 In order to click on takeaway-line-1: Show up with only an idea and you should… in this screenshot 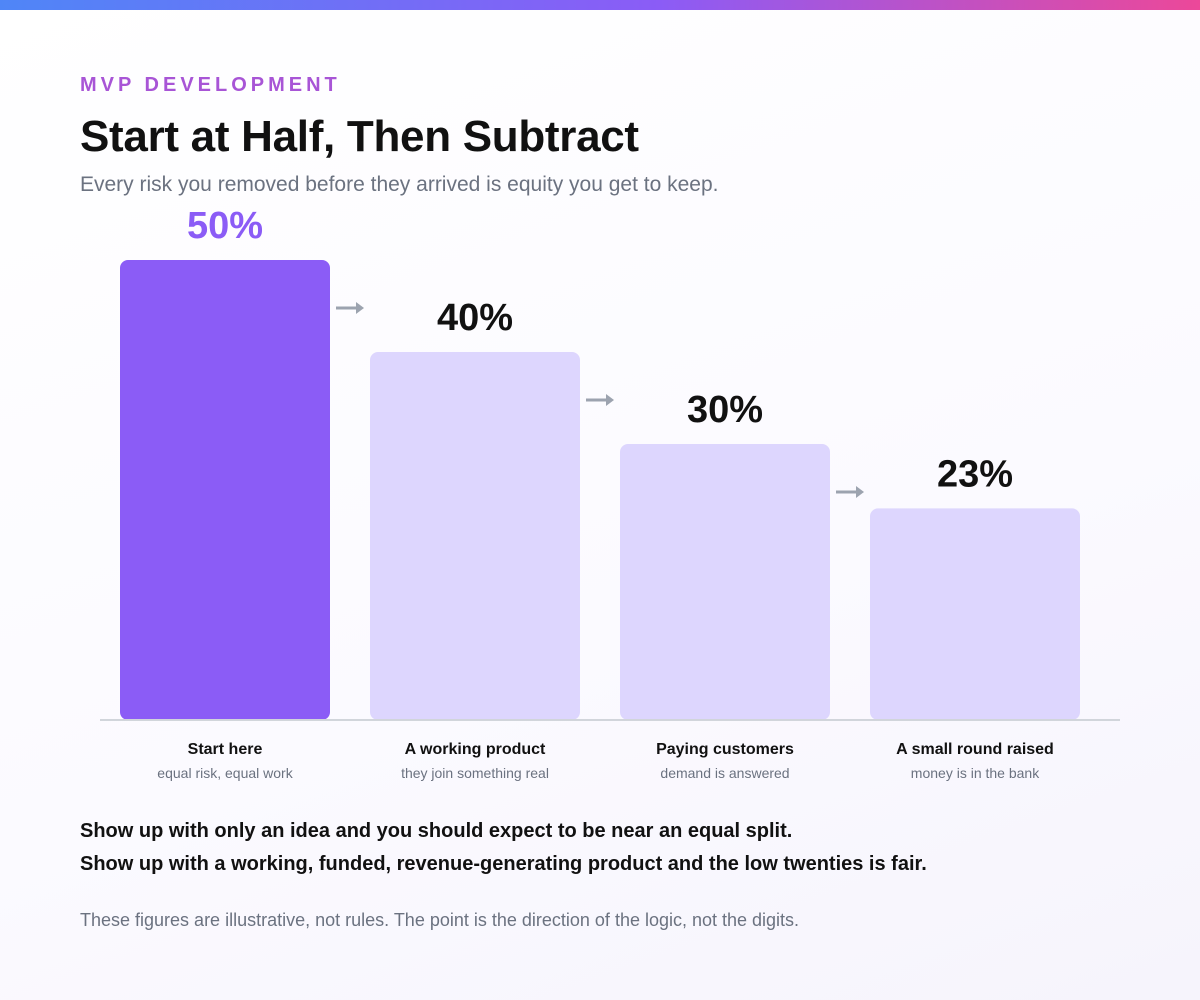, I will do `click(436, 831)`.